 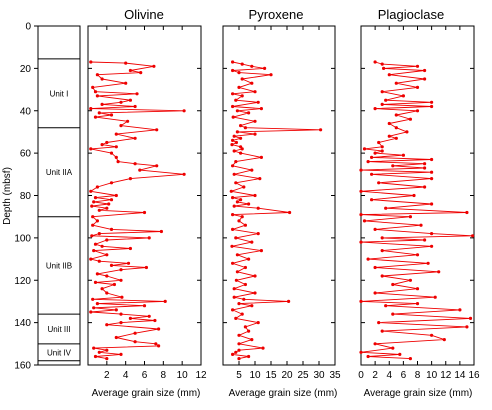 I want to click on depth-tick-label: 140, so click(x=22, y=323).